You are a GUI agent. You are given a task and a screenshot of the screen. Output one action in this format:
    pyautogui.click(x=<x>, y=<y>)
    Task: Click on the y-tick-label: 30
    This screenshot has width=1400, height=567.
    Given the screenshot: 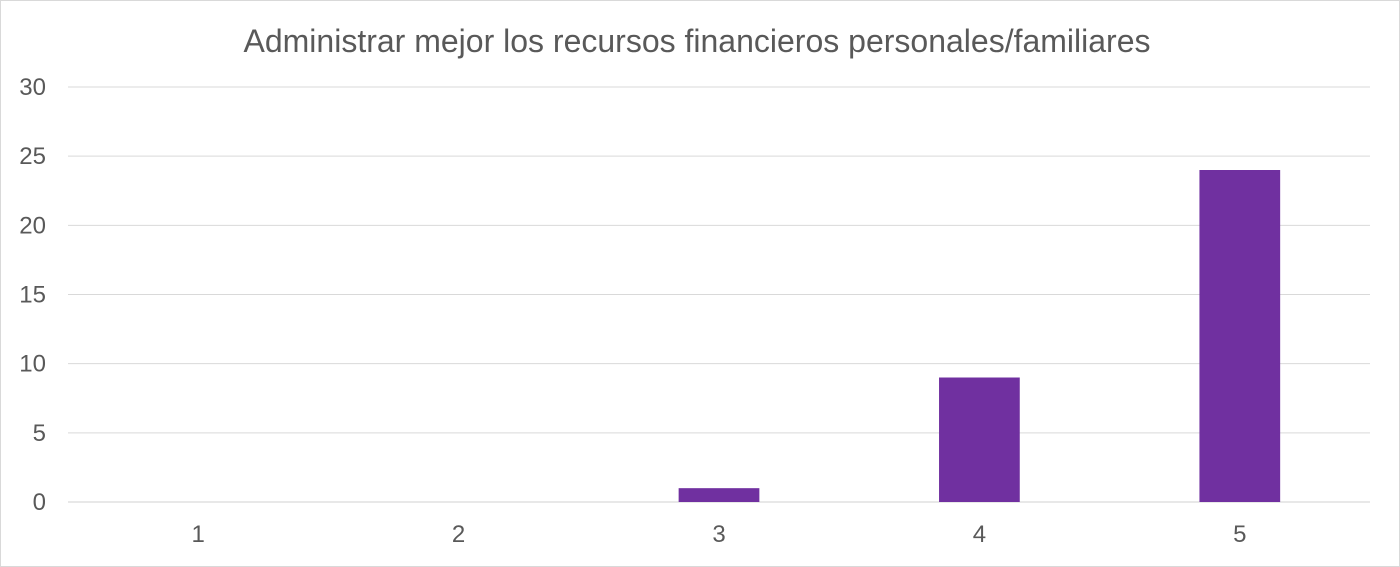 What is the action you would take?
    pyautogui.click(x=32, y=87)
    